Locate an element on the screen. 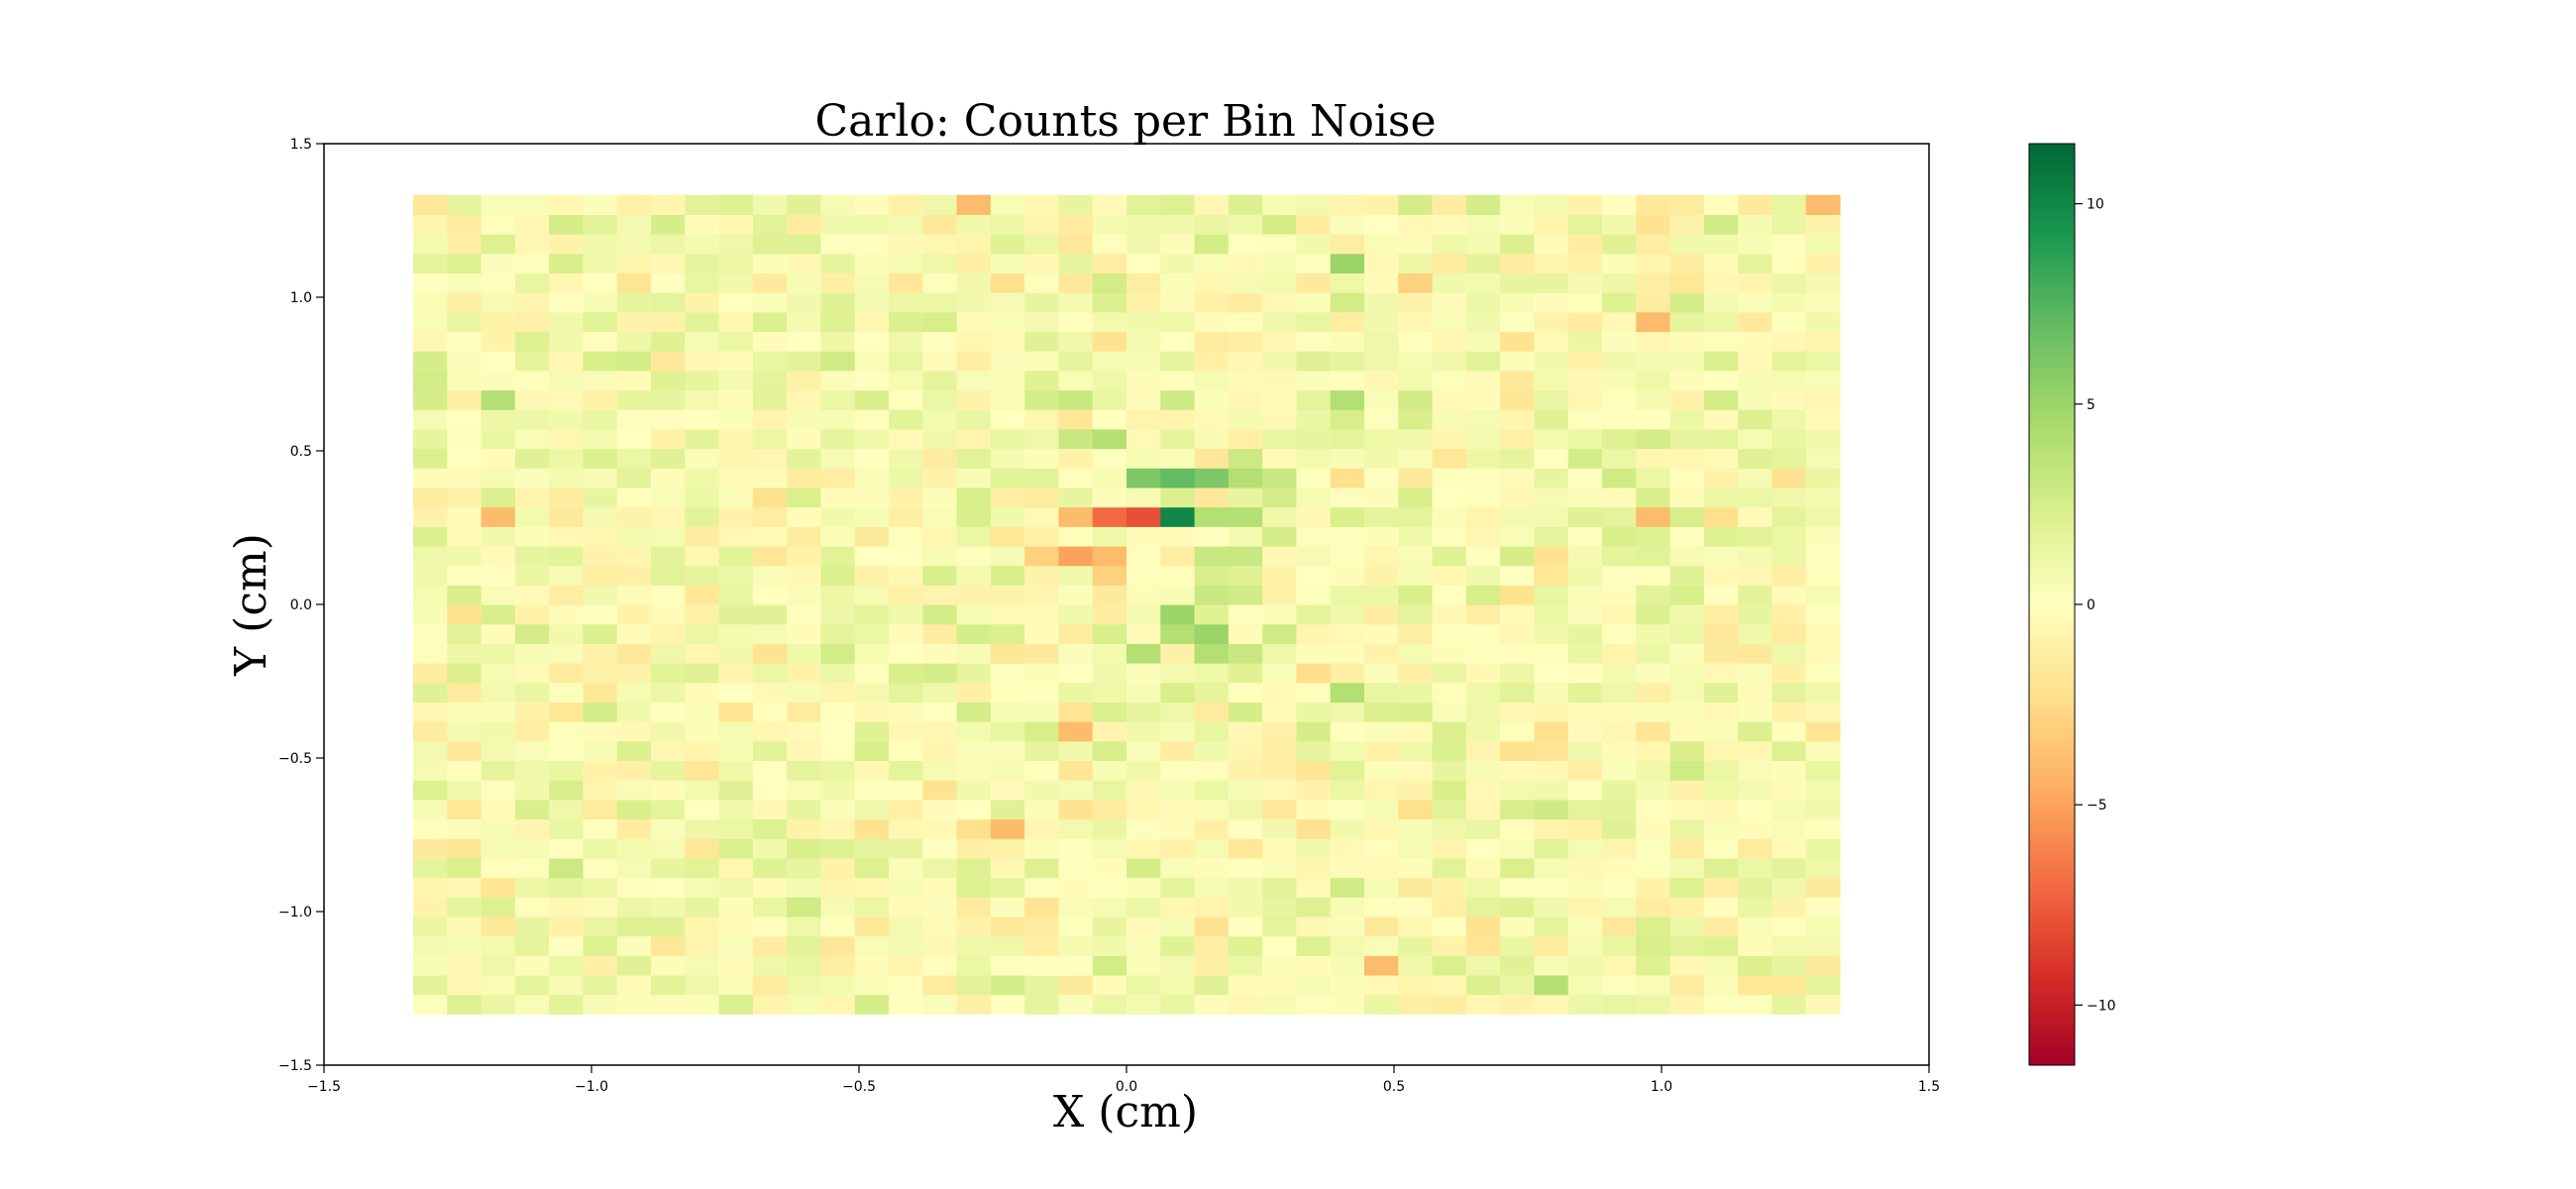 This screenshot has height=1189, width=2576. colorbar-tick-label: 0 is located at coordinates (2091, 605).